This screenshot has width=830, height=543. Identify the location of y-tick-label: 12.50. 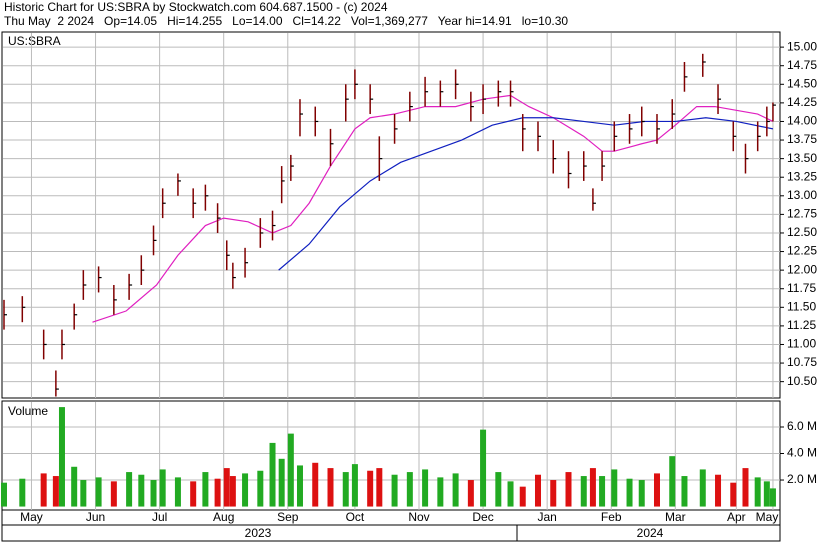
(802, 232).